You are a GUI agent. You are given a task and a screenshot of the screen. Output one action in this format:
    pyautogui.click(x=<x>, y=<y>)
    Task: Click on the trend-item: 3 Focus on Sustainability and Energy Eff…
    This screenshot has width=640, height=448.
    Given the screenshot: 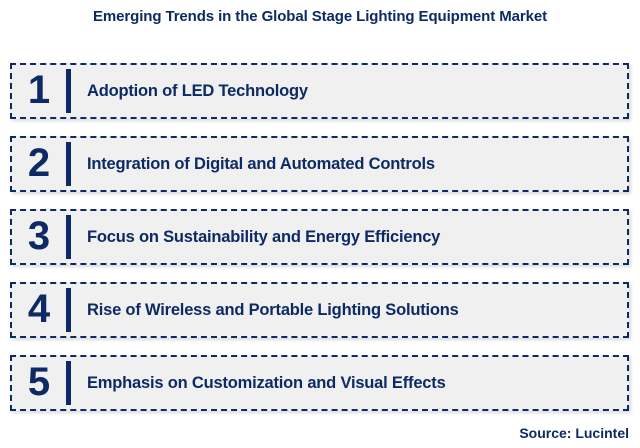 What is the action you would take?
    pyautogui.click(x=319, y=237)
    